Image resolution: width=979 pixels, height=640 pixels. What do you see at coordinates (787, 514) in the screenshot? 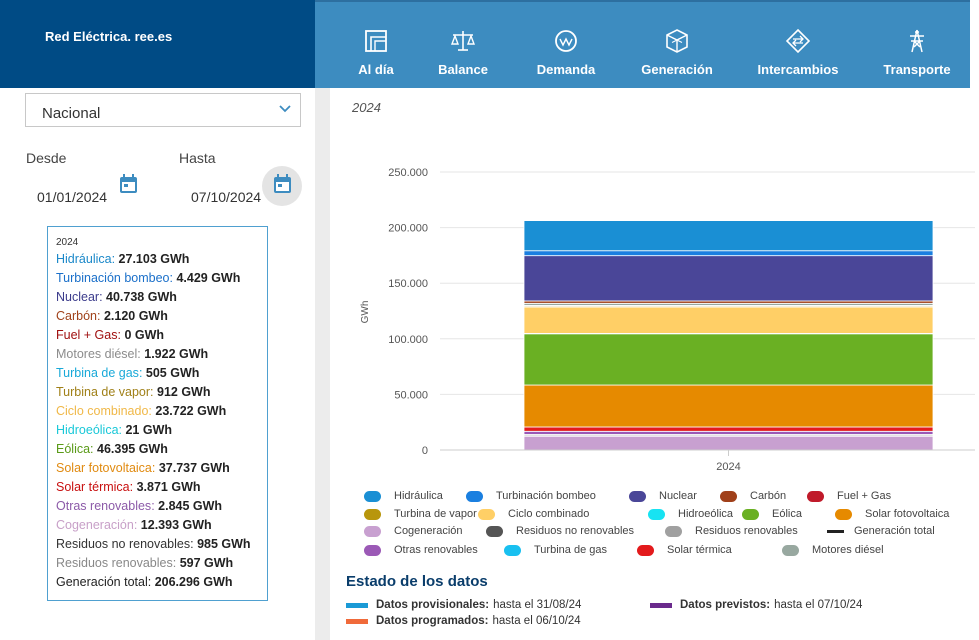
I see `legend-label: Eólica` at bounding box center [787, 514].